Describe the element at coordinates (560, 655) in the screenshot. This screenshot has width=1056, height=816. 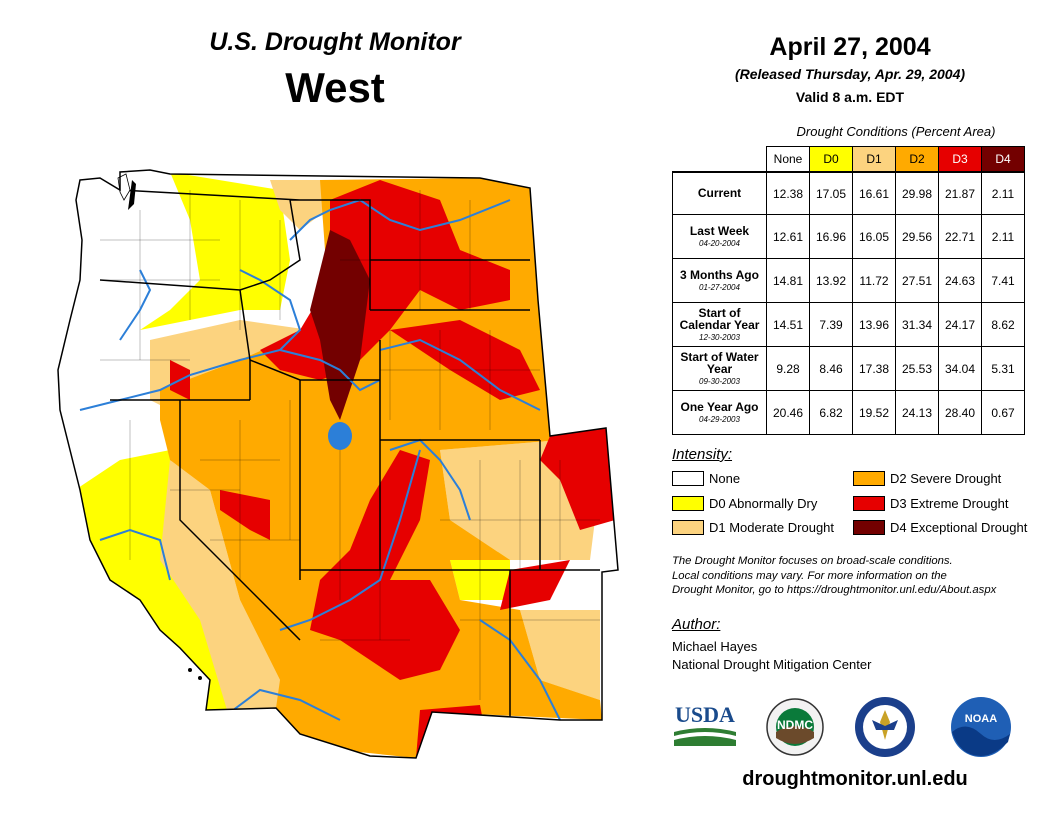
I see `d1-area` at that location.